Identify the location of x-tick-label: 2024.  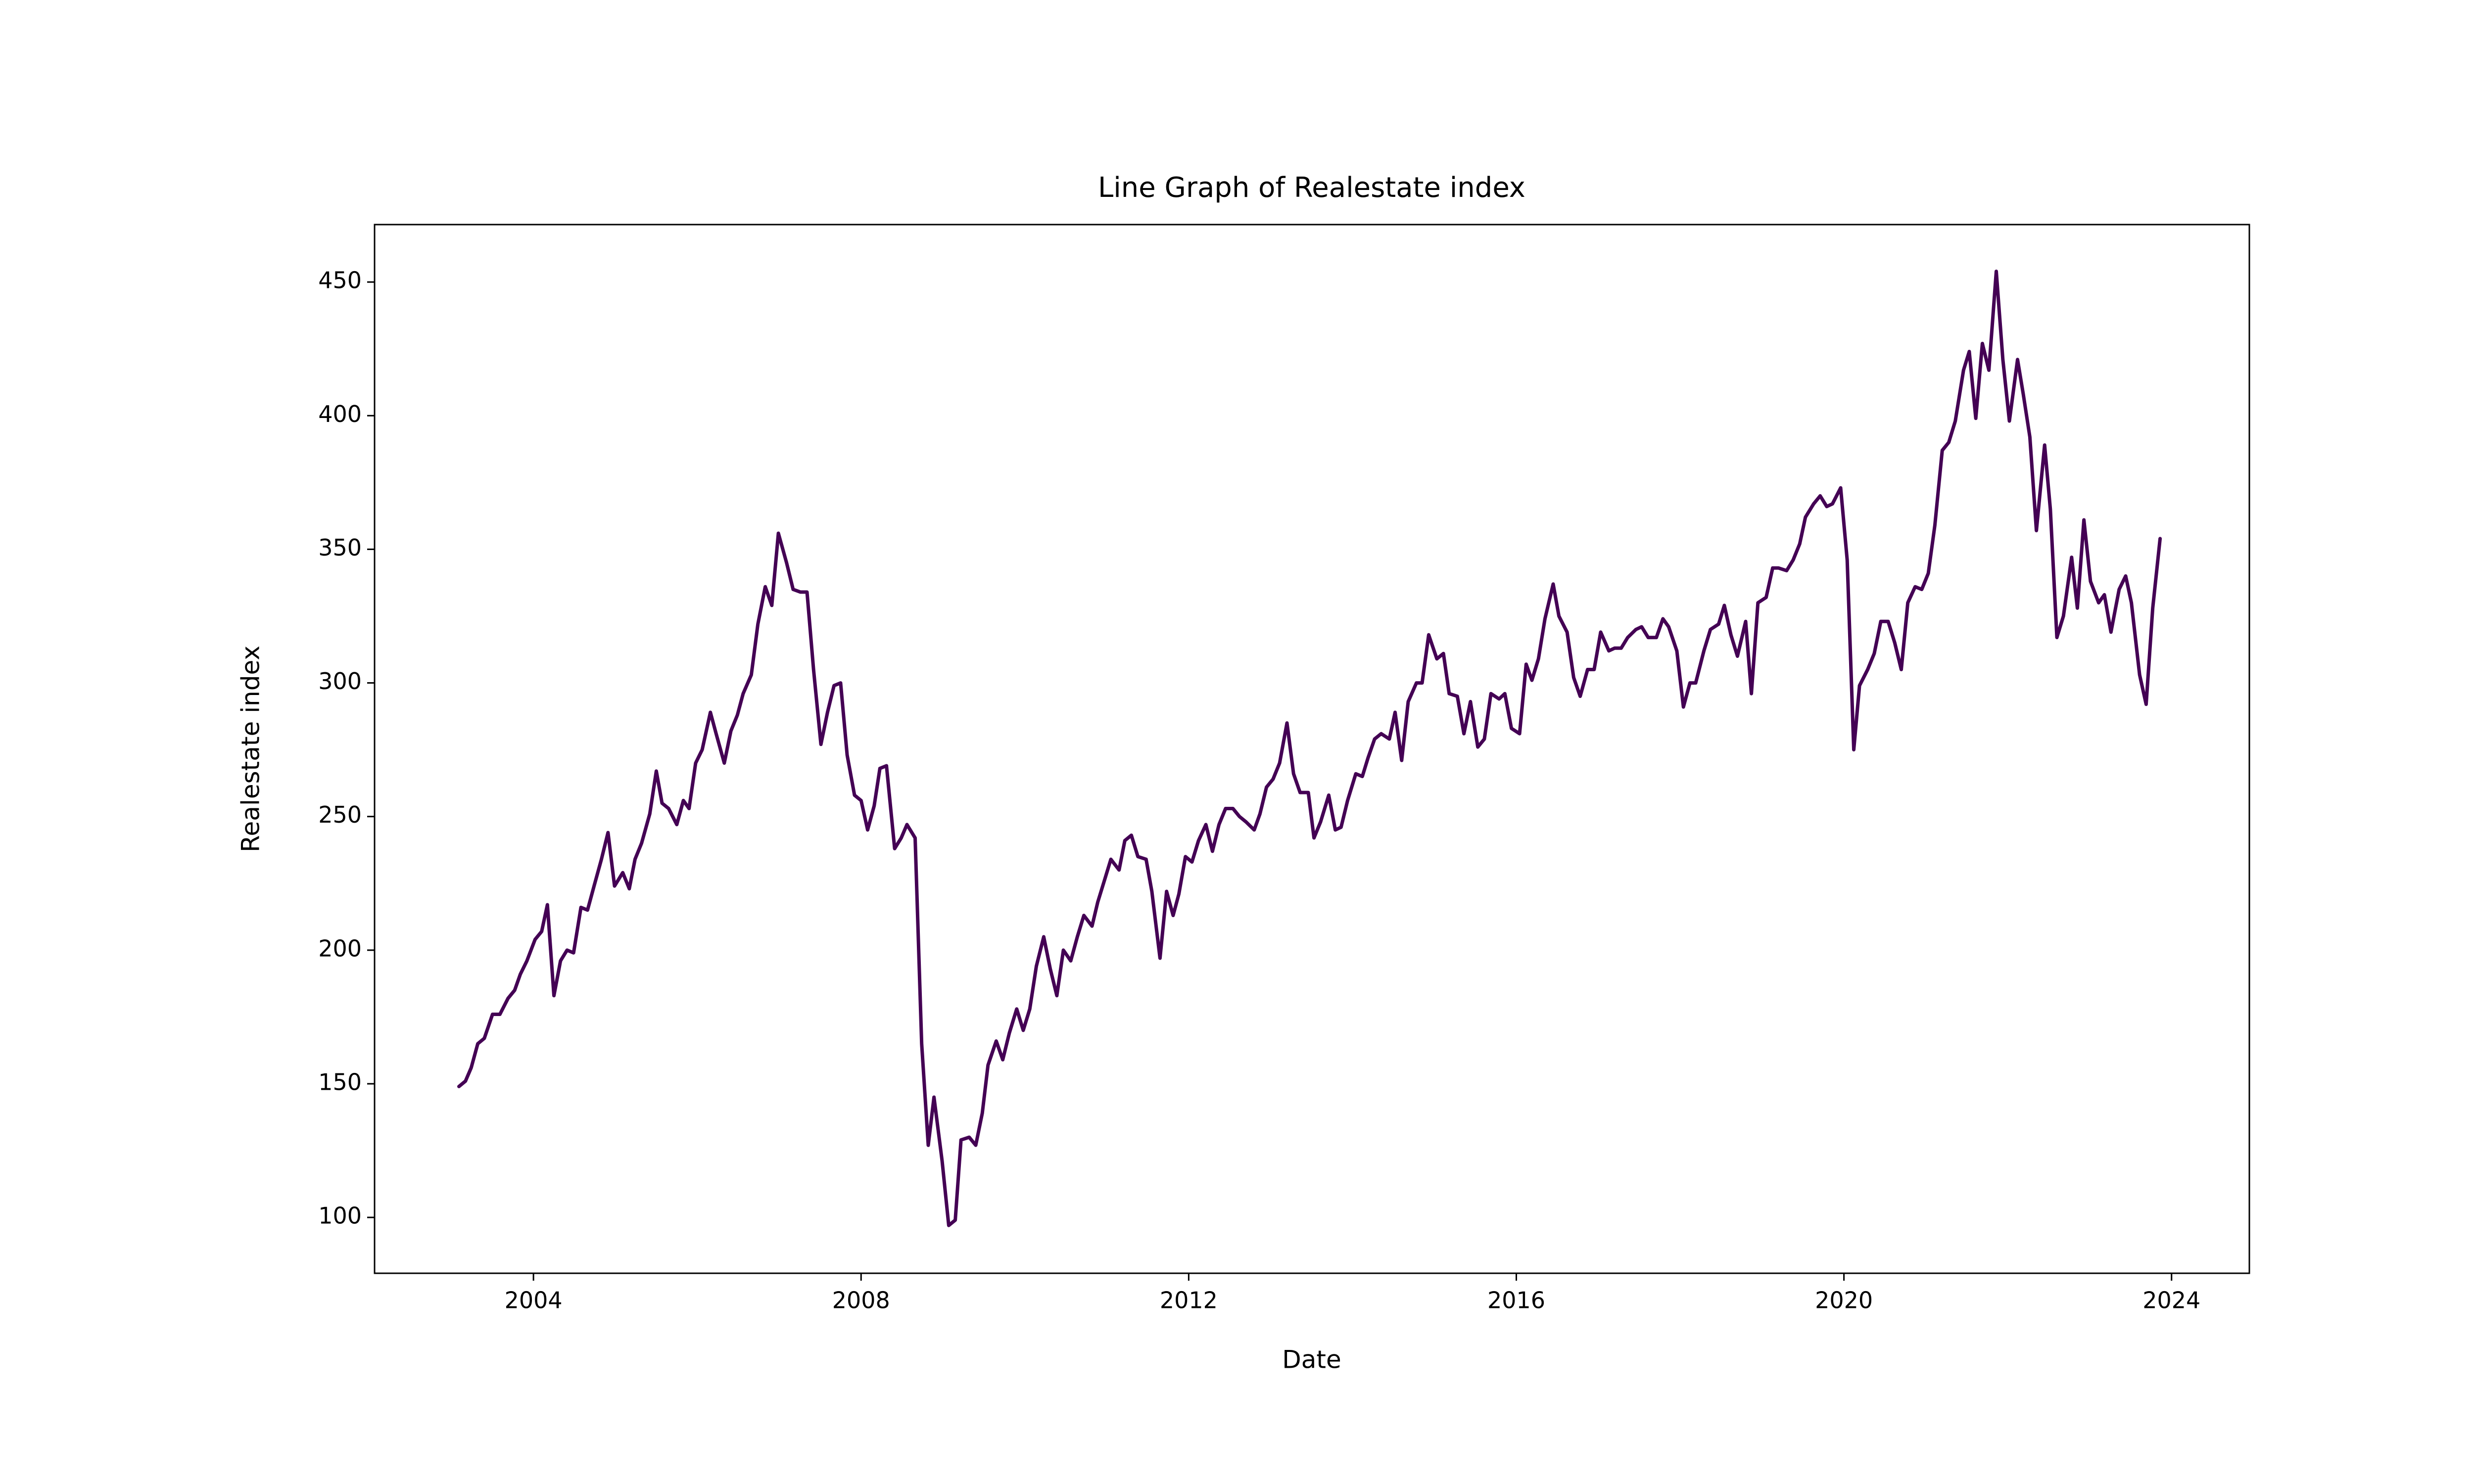
(2171, 1300).